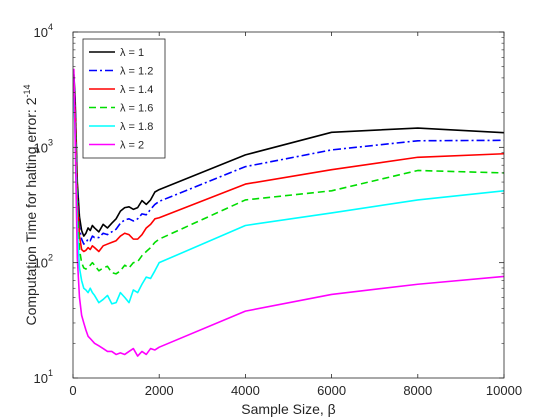 Image resolution: width=560 pixels, height=420 pixels. I want to click on legend-label: λ = 2, so click(132, 146).